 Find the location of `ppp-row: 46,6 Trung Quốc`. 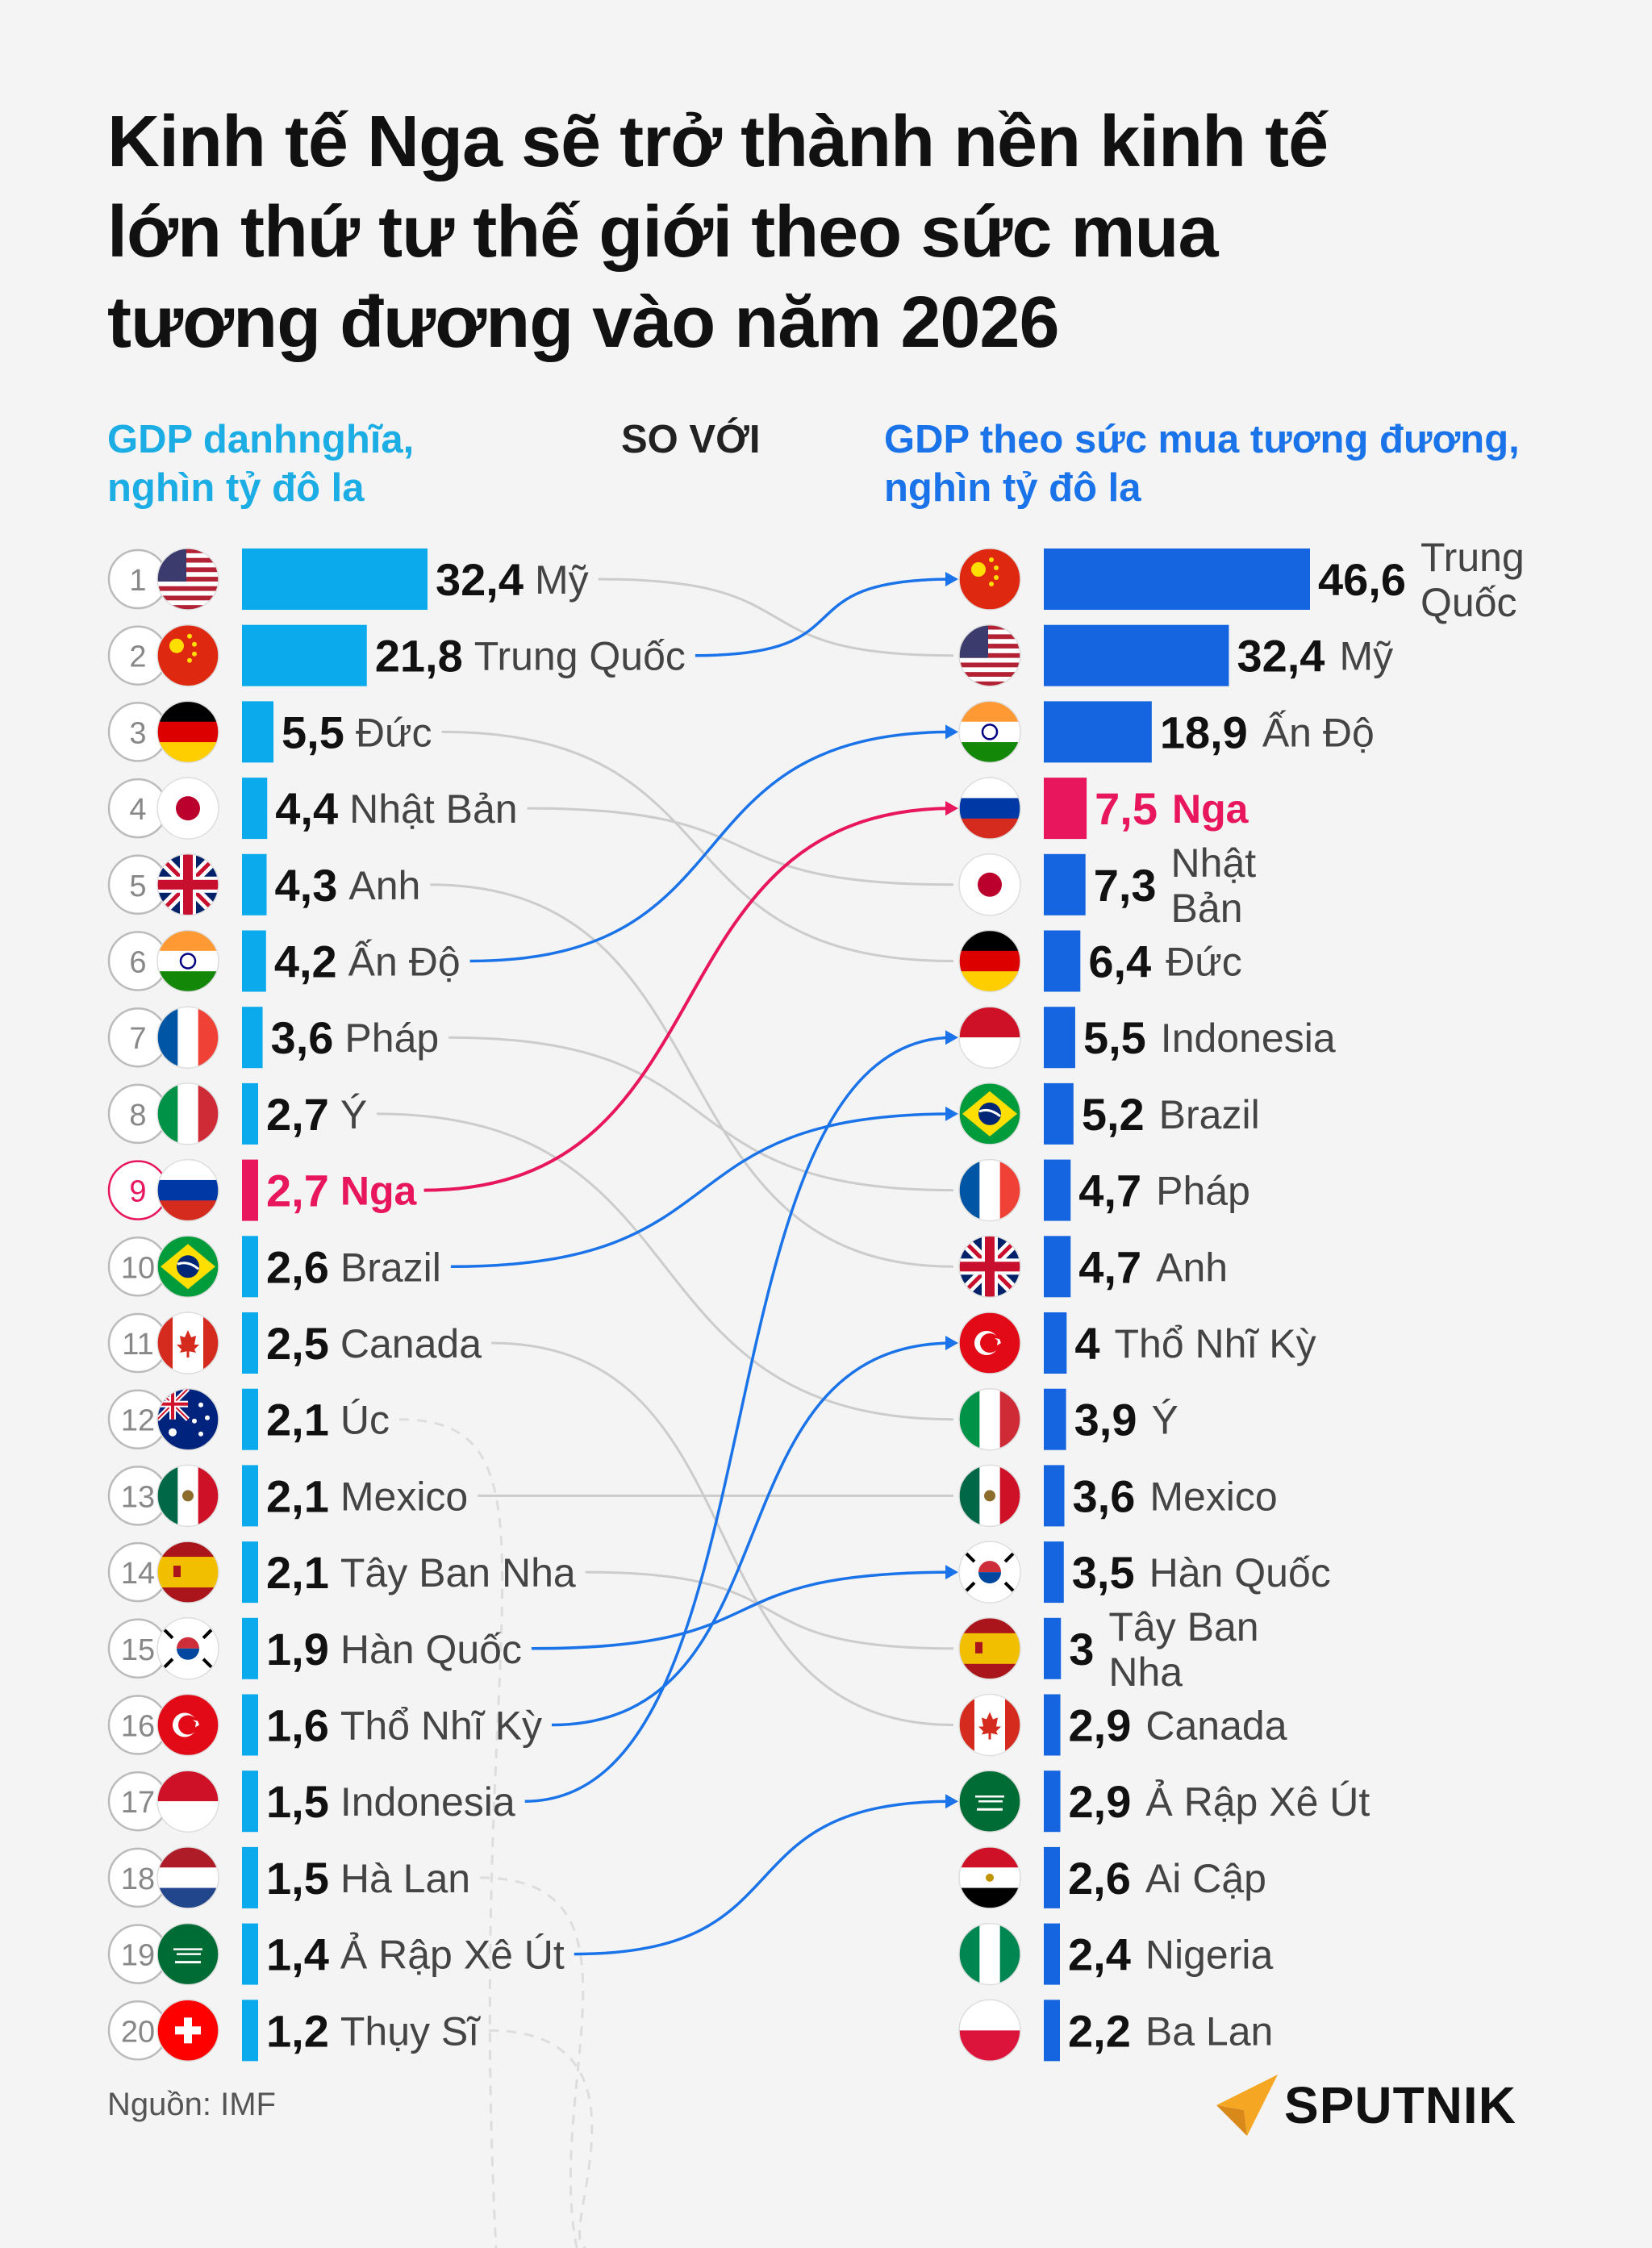

ppp-row: 46,6 Trung Quốc is located at coordinates (1241, 580).